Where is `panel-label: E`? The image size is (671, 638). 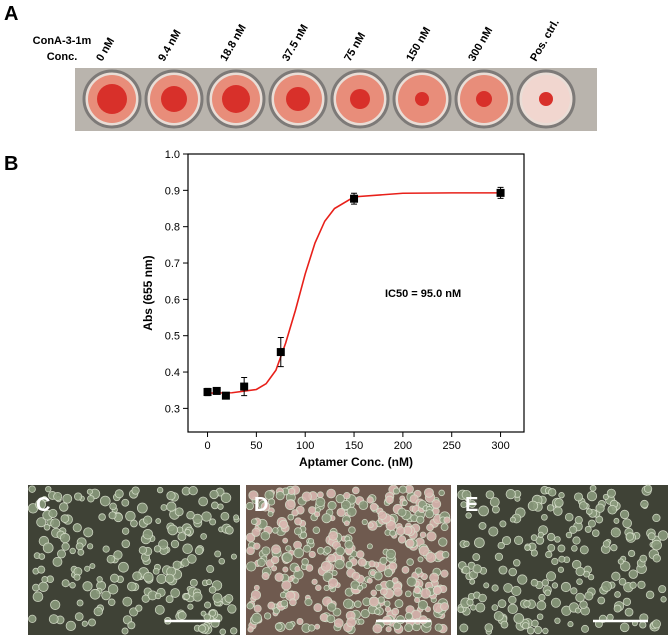
panel-label: E is located at coordinates (471, 505).